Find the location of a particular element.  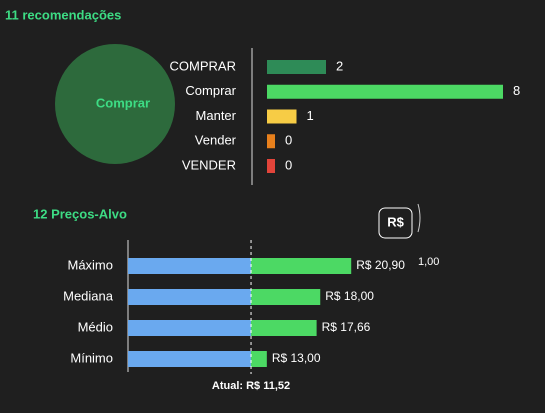

target-label: Máximo is located at coordinates (90, 264).